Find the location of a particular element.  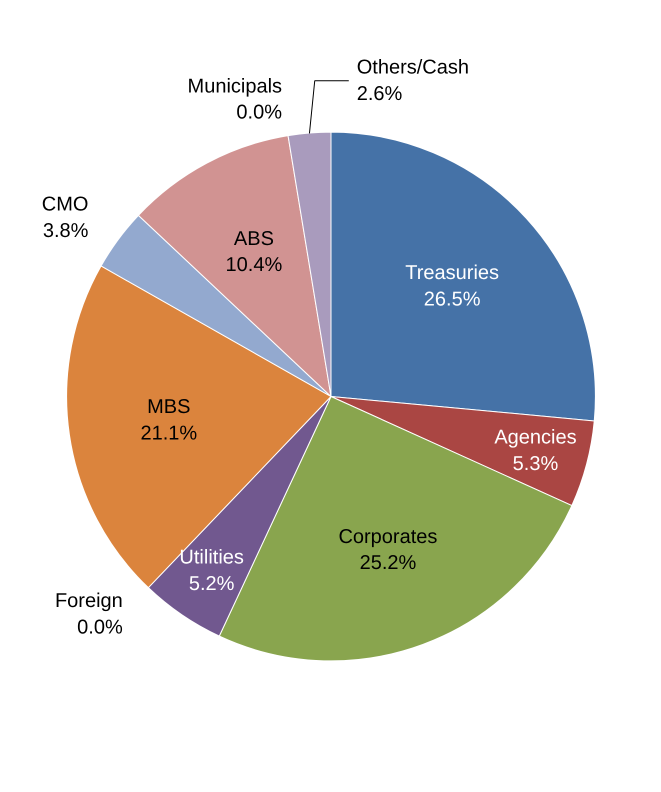

slice-label: Agencies is located at coordinates (535, 437).